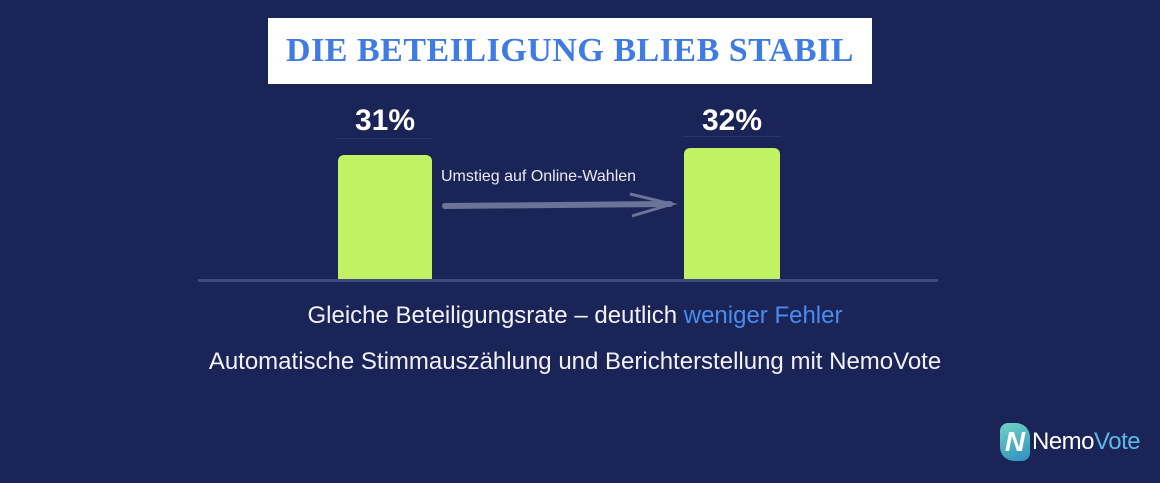  What do you see at coordinates (385, 120) in the screenshot?
I see `bar-value-label-1: 31%` at bounding box center [385, 120].